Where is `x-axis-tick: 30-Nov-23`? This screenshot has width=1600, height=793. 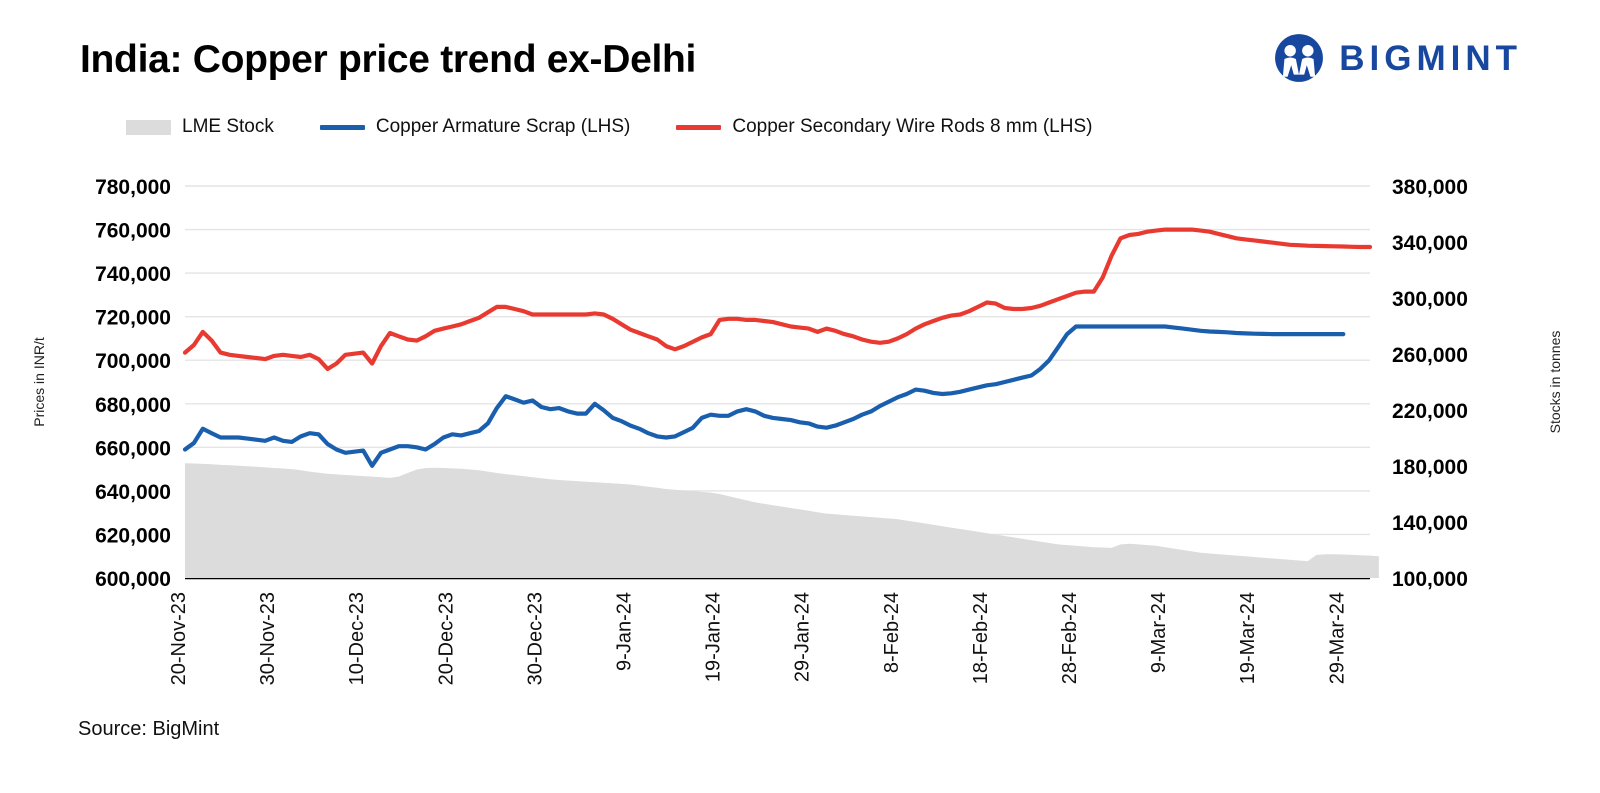
x-axis-tick: 30-Nov-23 is located at coordinates (268, 638).